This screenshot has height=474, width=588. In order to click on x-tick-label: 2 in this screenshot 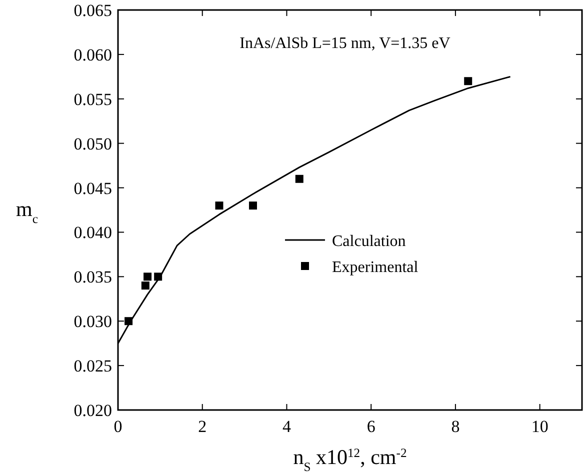, I will do `click(202, 426)`.